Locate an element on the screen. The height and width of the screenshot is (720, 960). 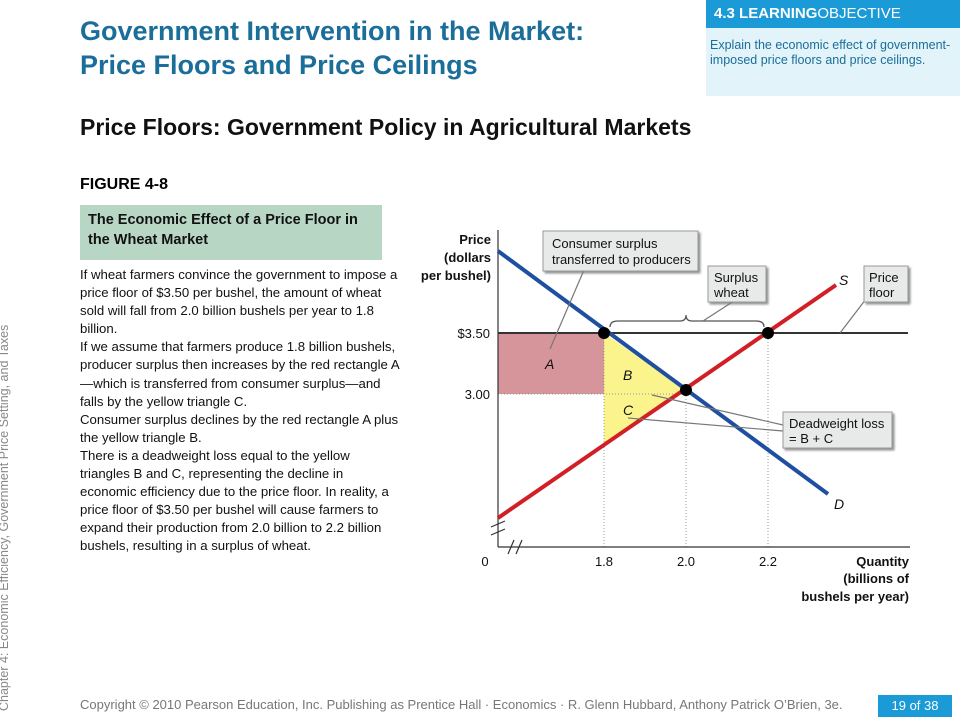
axis-breaks is located at coordinates (506, 537).